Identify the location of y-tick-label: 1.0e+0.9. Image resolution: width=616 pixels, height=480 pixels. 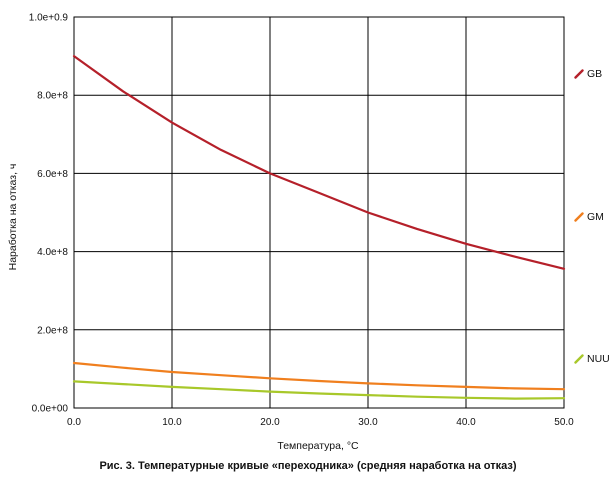
(49, 18).